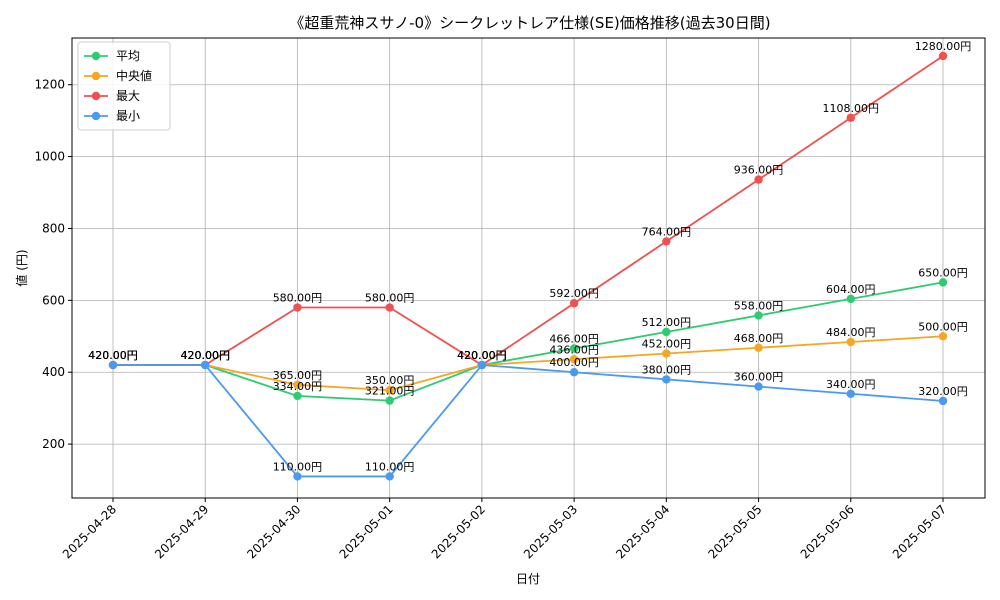  What do you see at coordinates (550, 531) in the screenshot?
I see `x-tick-label: 2025-05-03` at bounding box center [550, 531].